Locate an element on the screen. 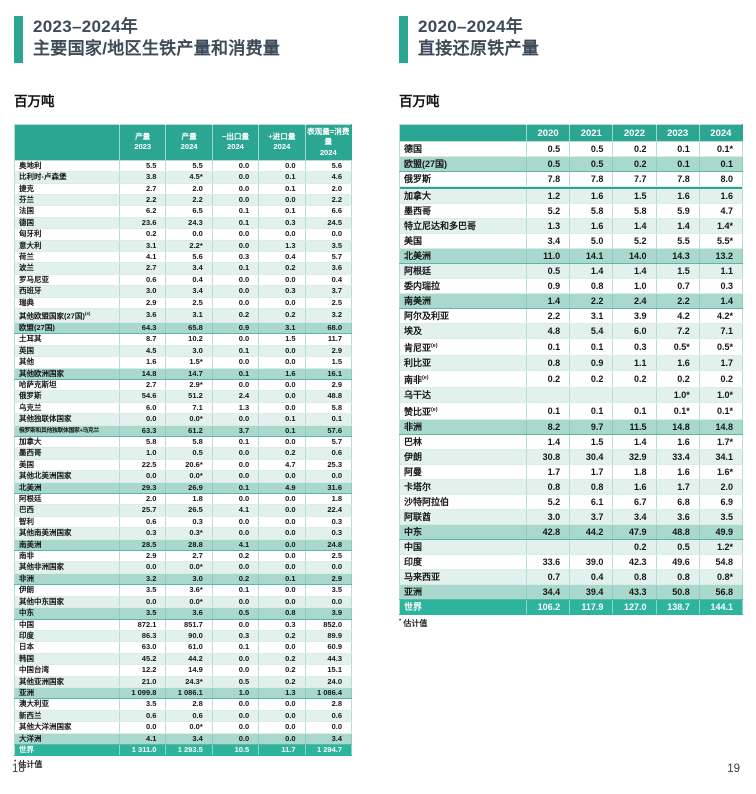 This screenshot has width=756, height=794. table-row: 美国 22.5 20.6* 0.0 4.7 25.3 is located at coordinates (183, 465).